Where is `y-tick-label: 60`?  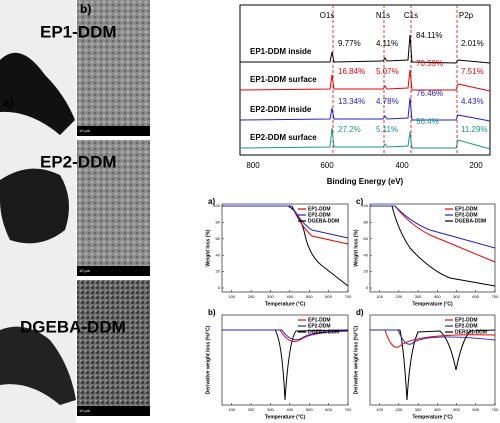
y-tick-label: 60 is located at coordinates (218, 238).